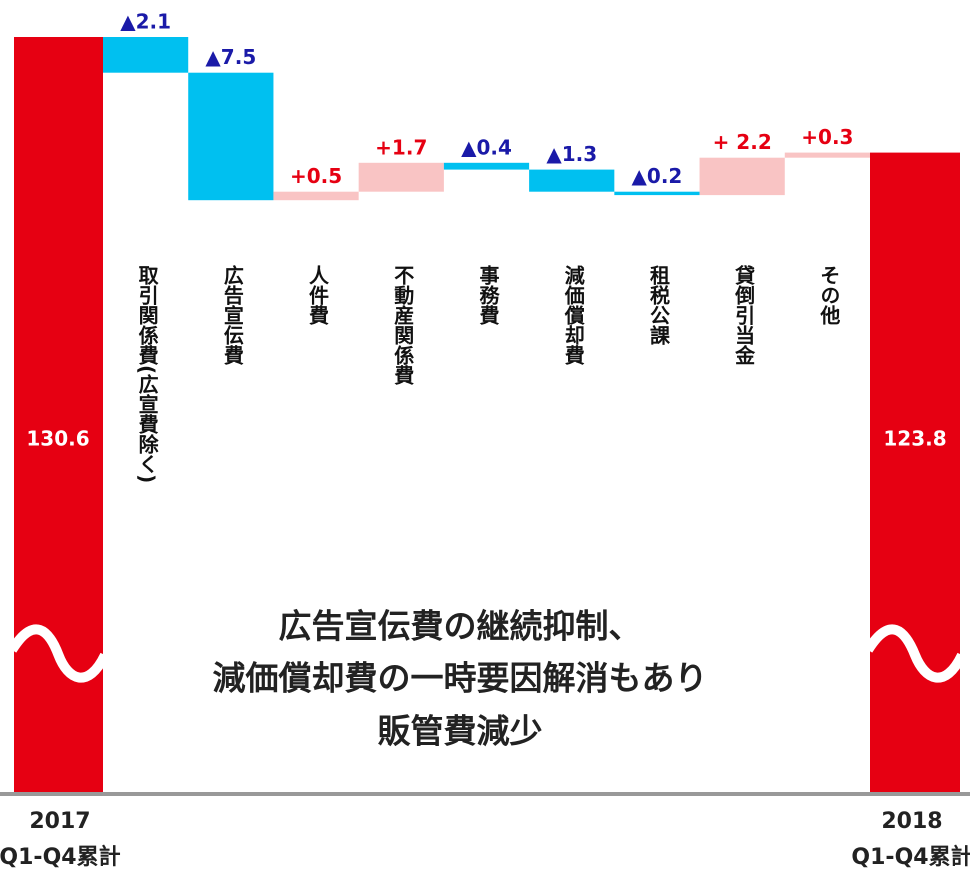  Describe the element at coordinates (60, 857) in the screenshot. I see `start-label: Q1-Q4累計` at that location.